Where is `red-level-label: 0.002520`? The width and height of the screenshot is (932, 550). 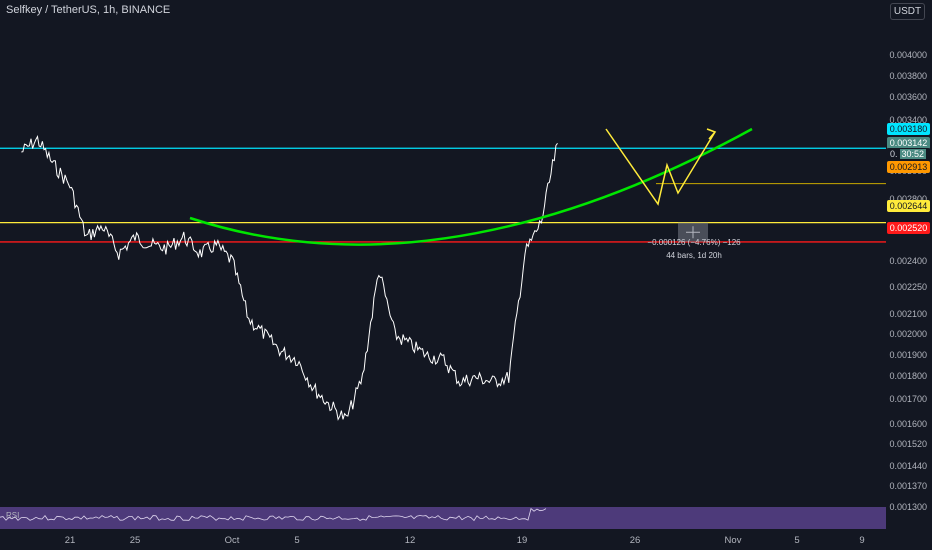
red-level-label: 0.002520 is located at coordinates (908, 228).